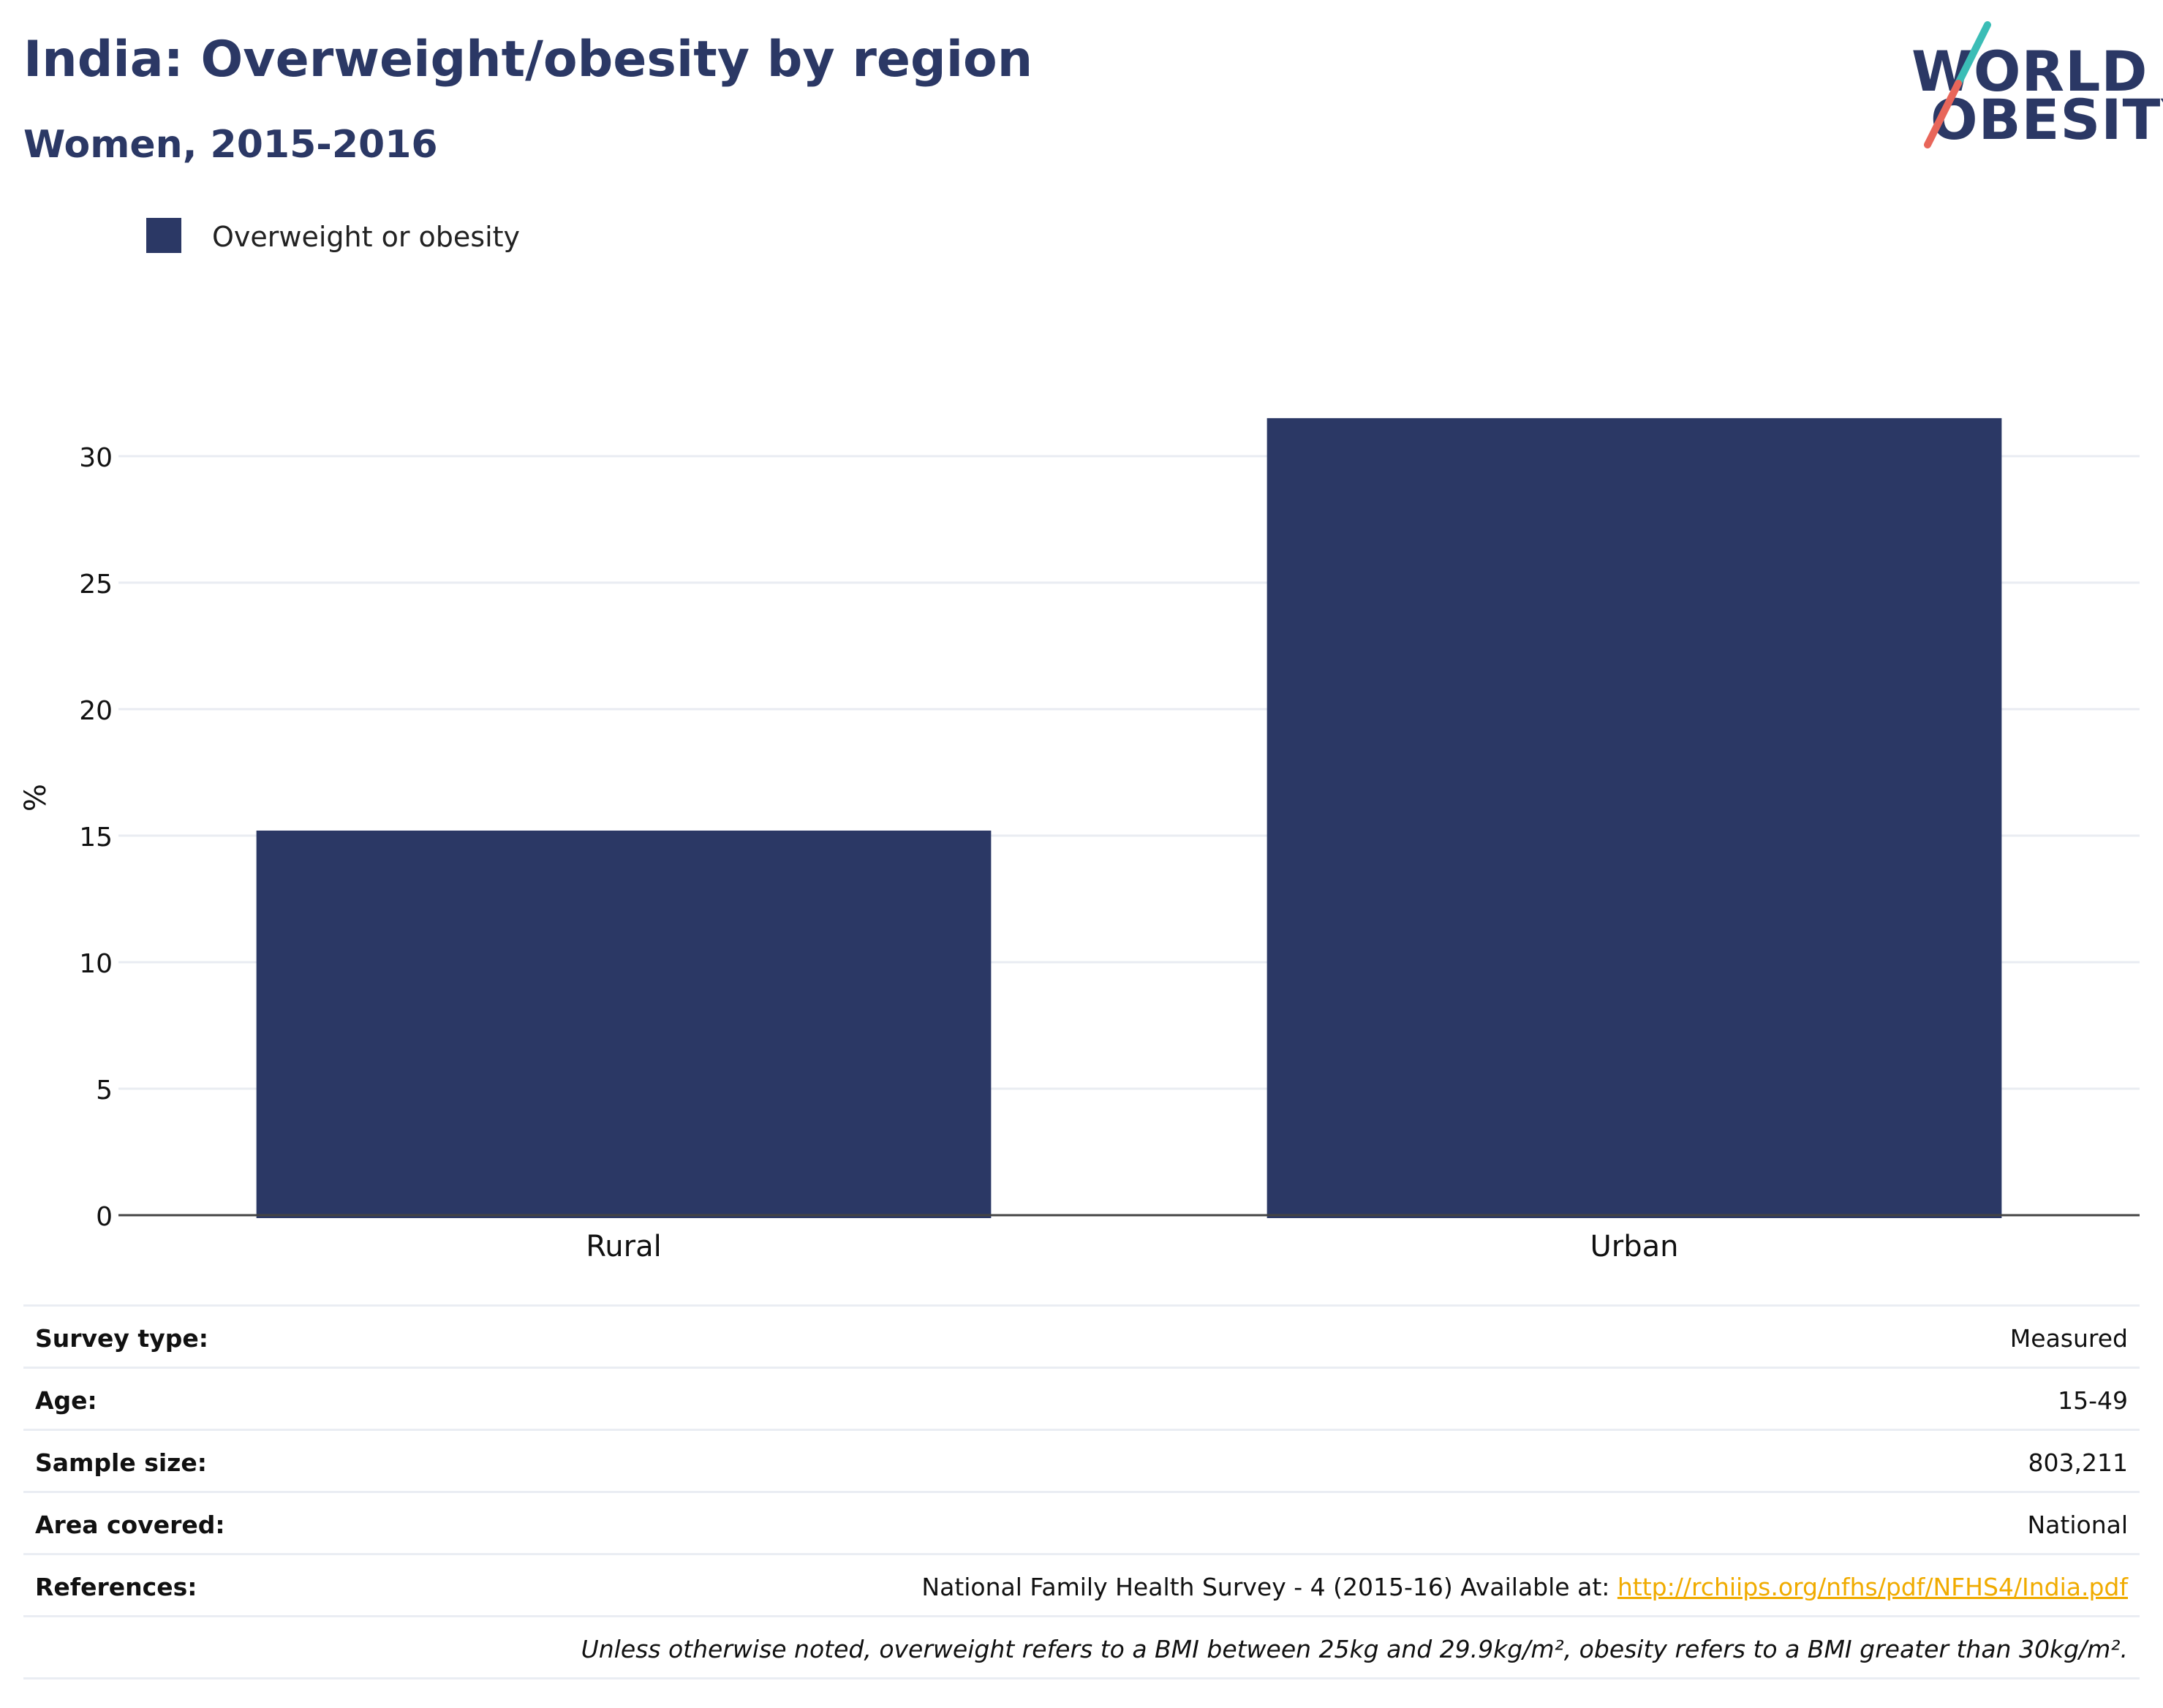 The image size is (2163, 1708). What do you see at coordinates (1635, 1246) in the screenshot?
I see `x-tick-label-urban: Urban` at bounding box center [1635, 1246].